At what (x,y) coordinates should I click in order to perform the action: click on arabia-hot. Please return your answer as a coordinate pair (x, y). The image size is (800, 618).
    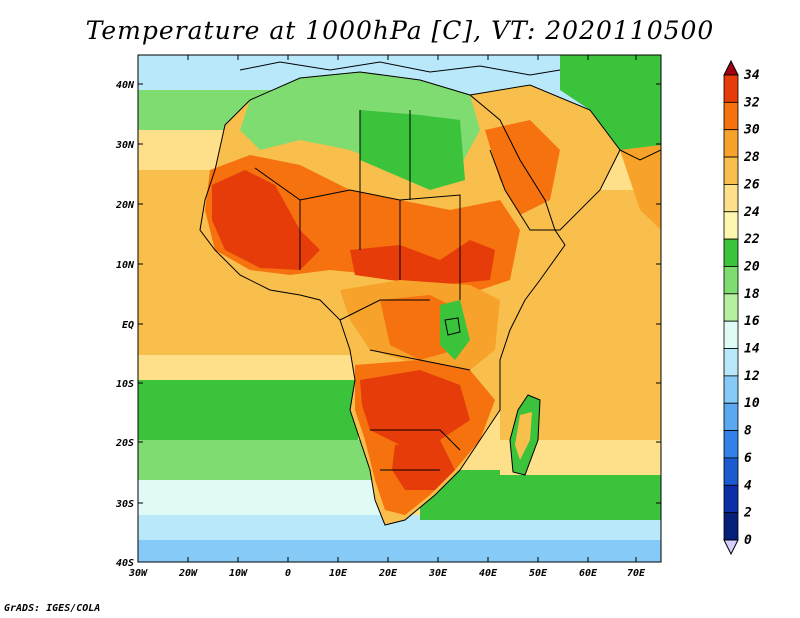
    Looking at the image, I should click on (522, 167).